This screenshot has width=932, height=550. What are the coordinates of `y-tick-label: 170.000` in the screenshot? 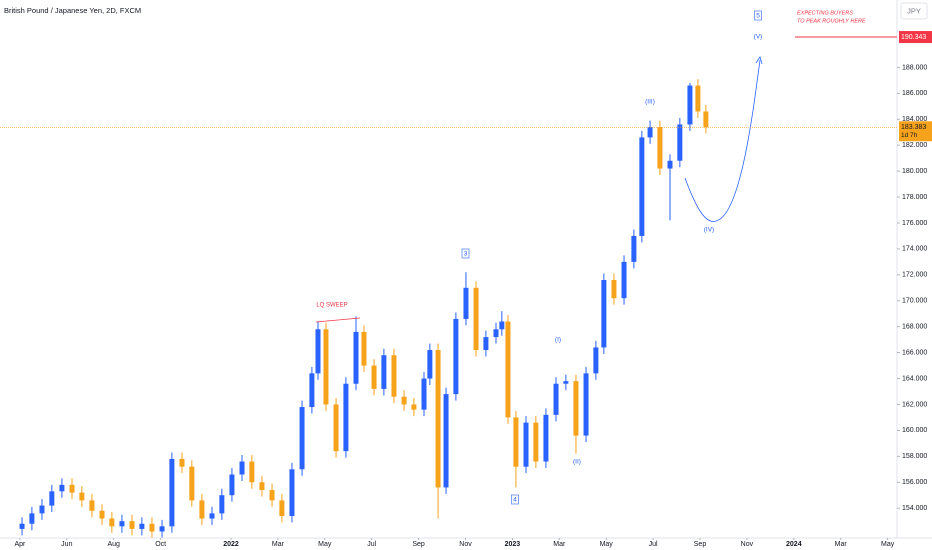 It's located at (914, 301).